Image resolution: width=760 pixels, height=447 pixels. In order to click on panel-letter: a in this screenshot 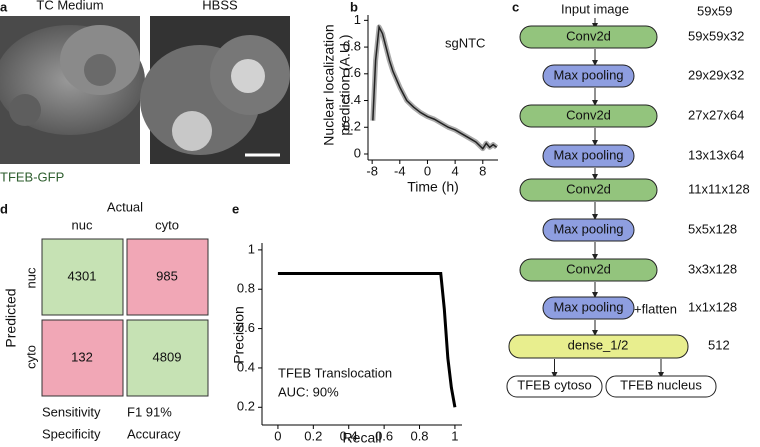, I will do `click(4, 7)`.